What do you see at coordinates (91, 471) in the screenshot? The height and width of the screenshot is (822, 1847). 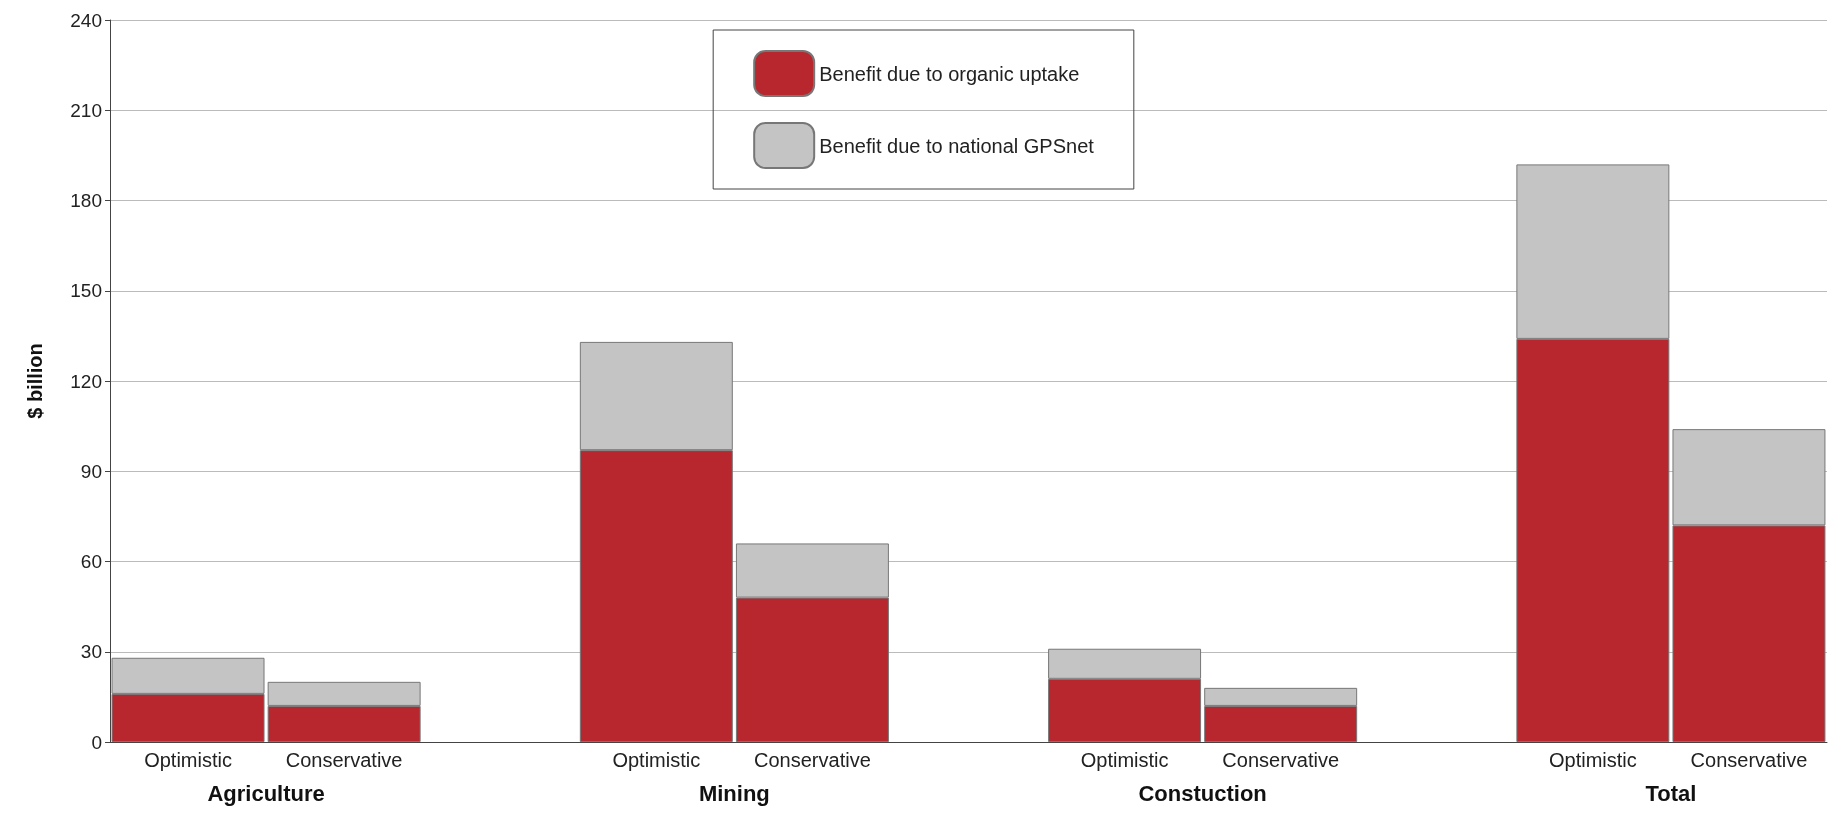 I see `y-tick-label: 90` at bounding box center [91, 471].